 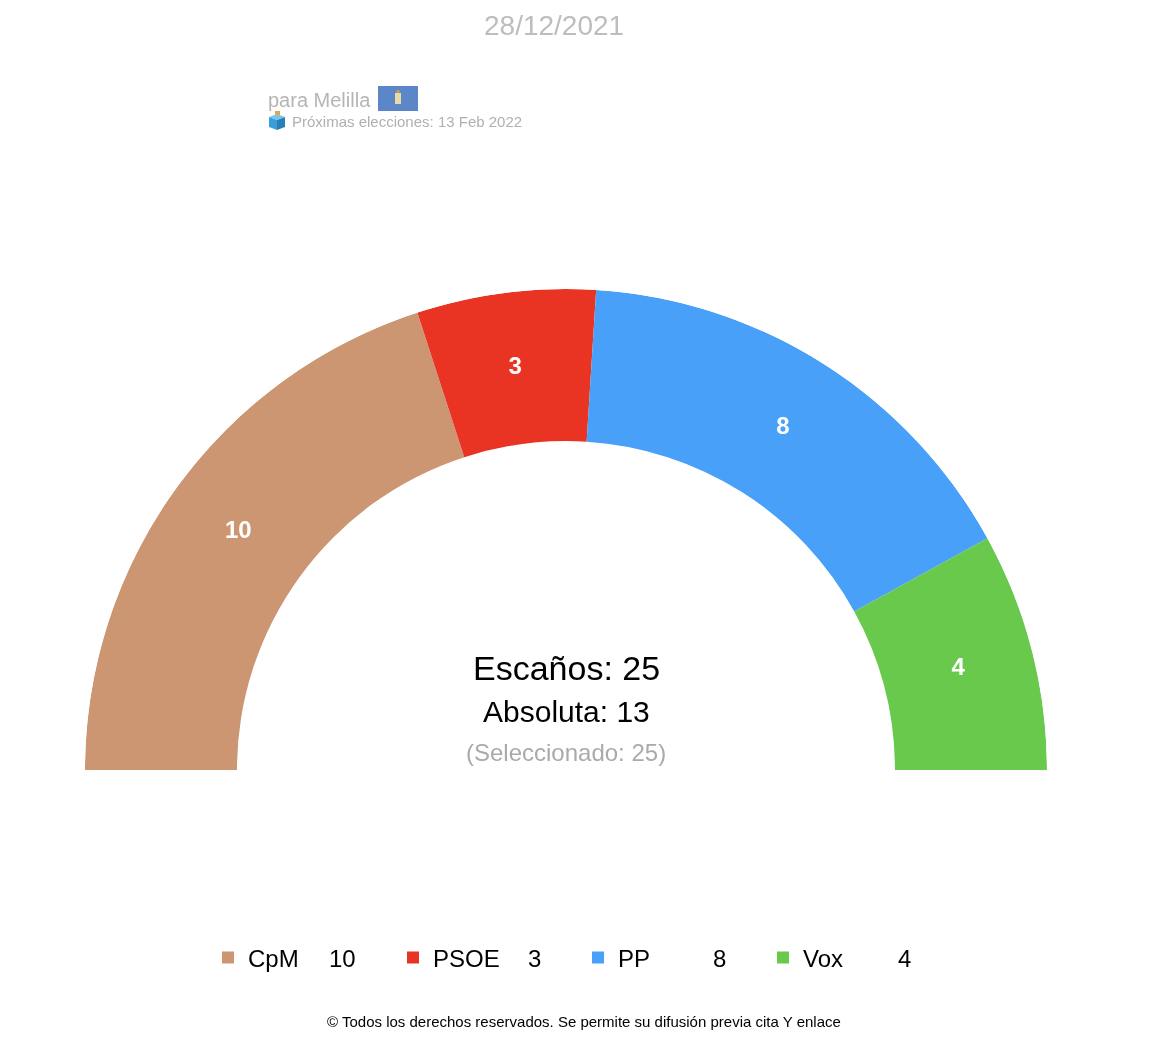 I want to click on text: 10, so click(x=342, y=958).